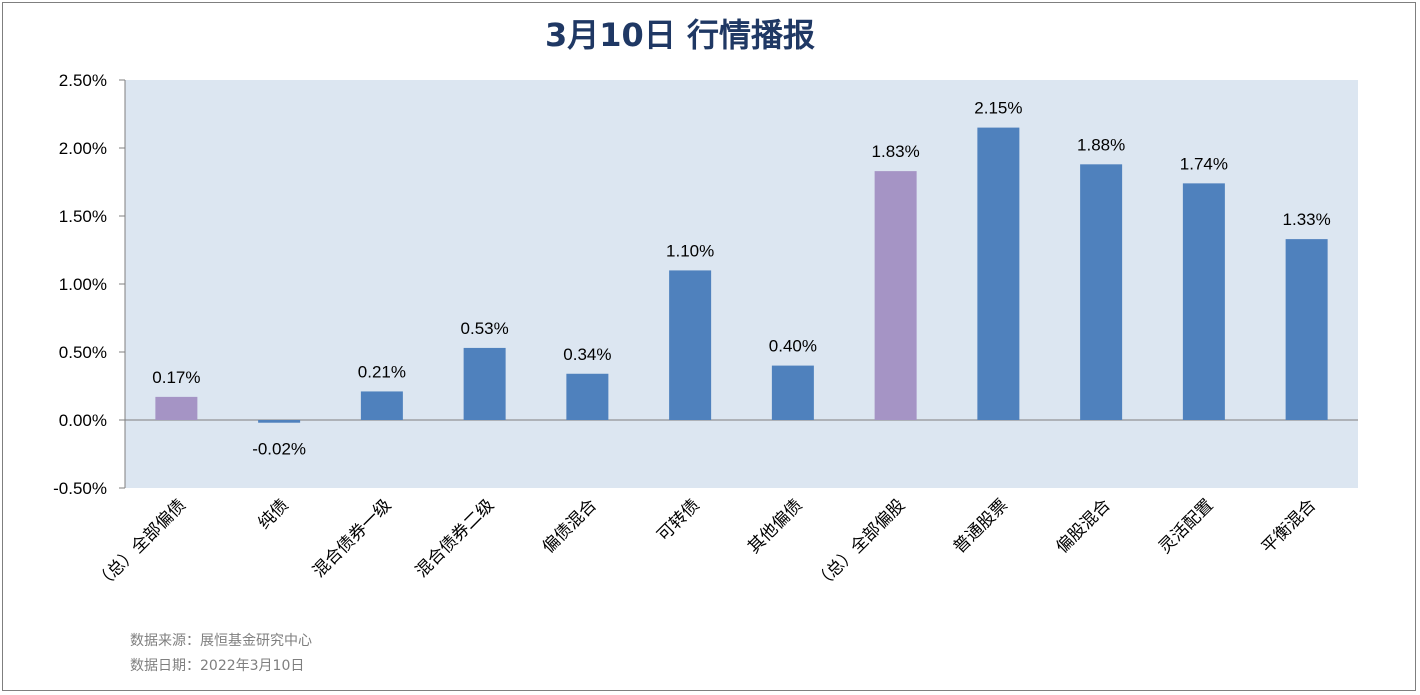 The image size is (1420, 695). Describe the element at coordinates (1186, 526) in the screenshot. I see `x-category-label: 灵活配置` at that location.